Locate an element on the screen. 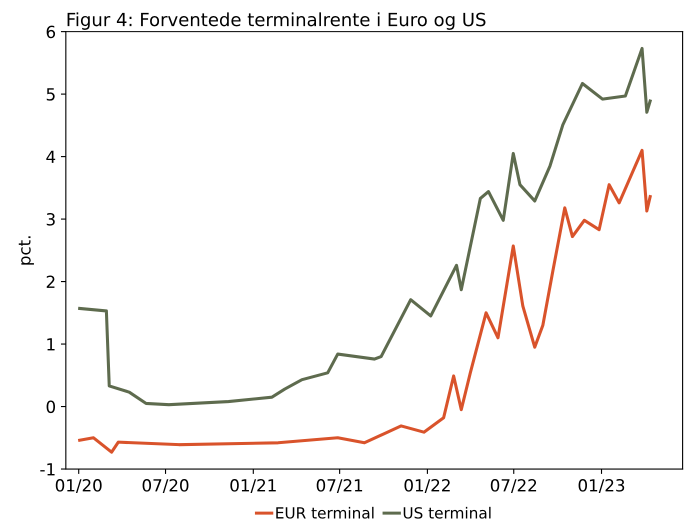 The width and height of the screenshot is (693, 527). y-axis-title: pct. is located at coordinates (26, 250).